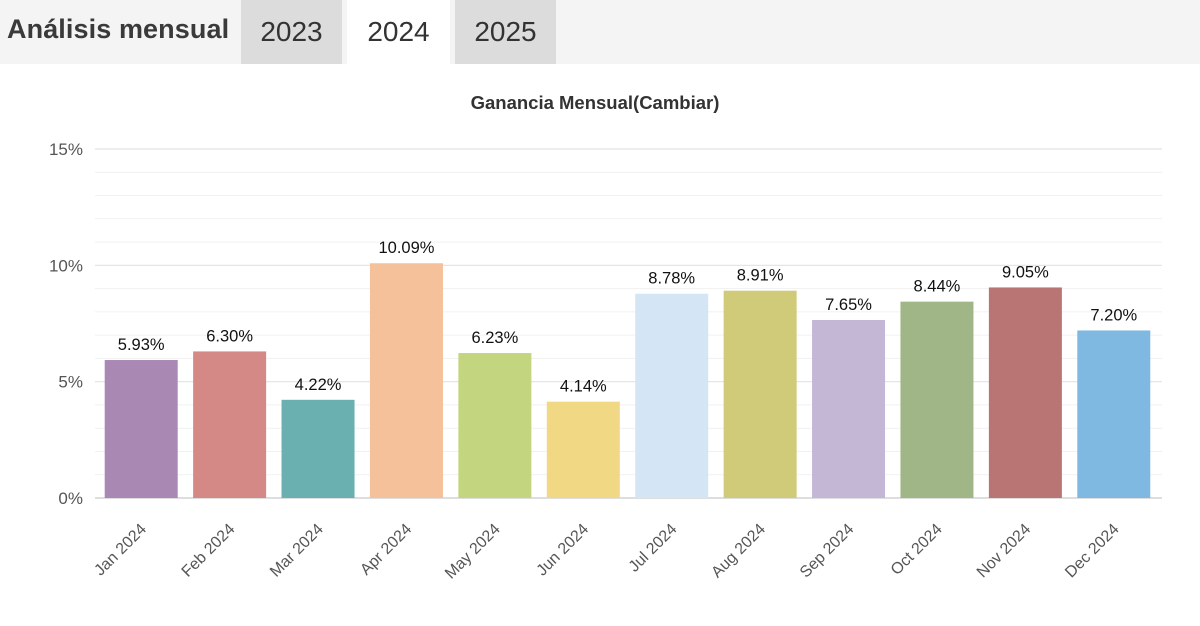  I want to click on data-label: 6.23%, so click(494, 338).